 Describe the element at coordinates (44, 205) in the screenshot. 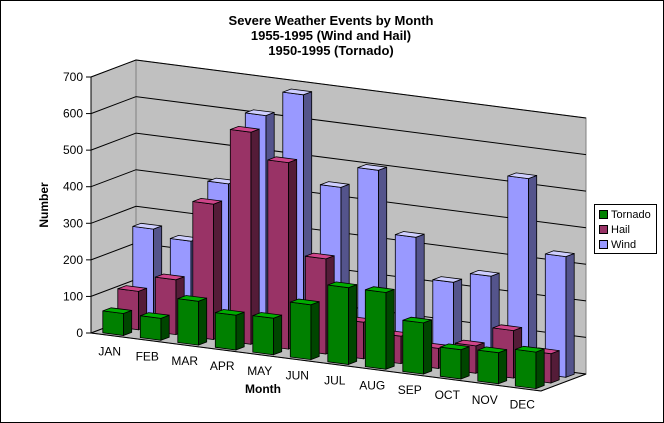

I see `y-axis-title: Number` at that location.